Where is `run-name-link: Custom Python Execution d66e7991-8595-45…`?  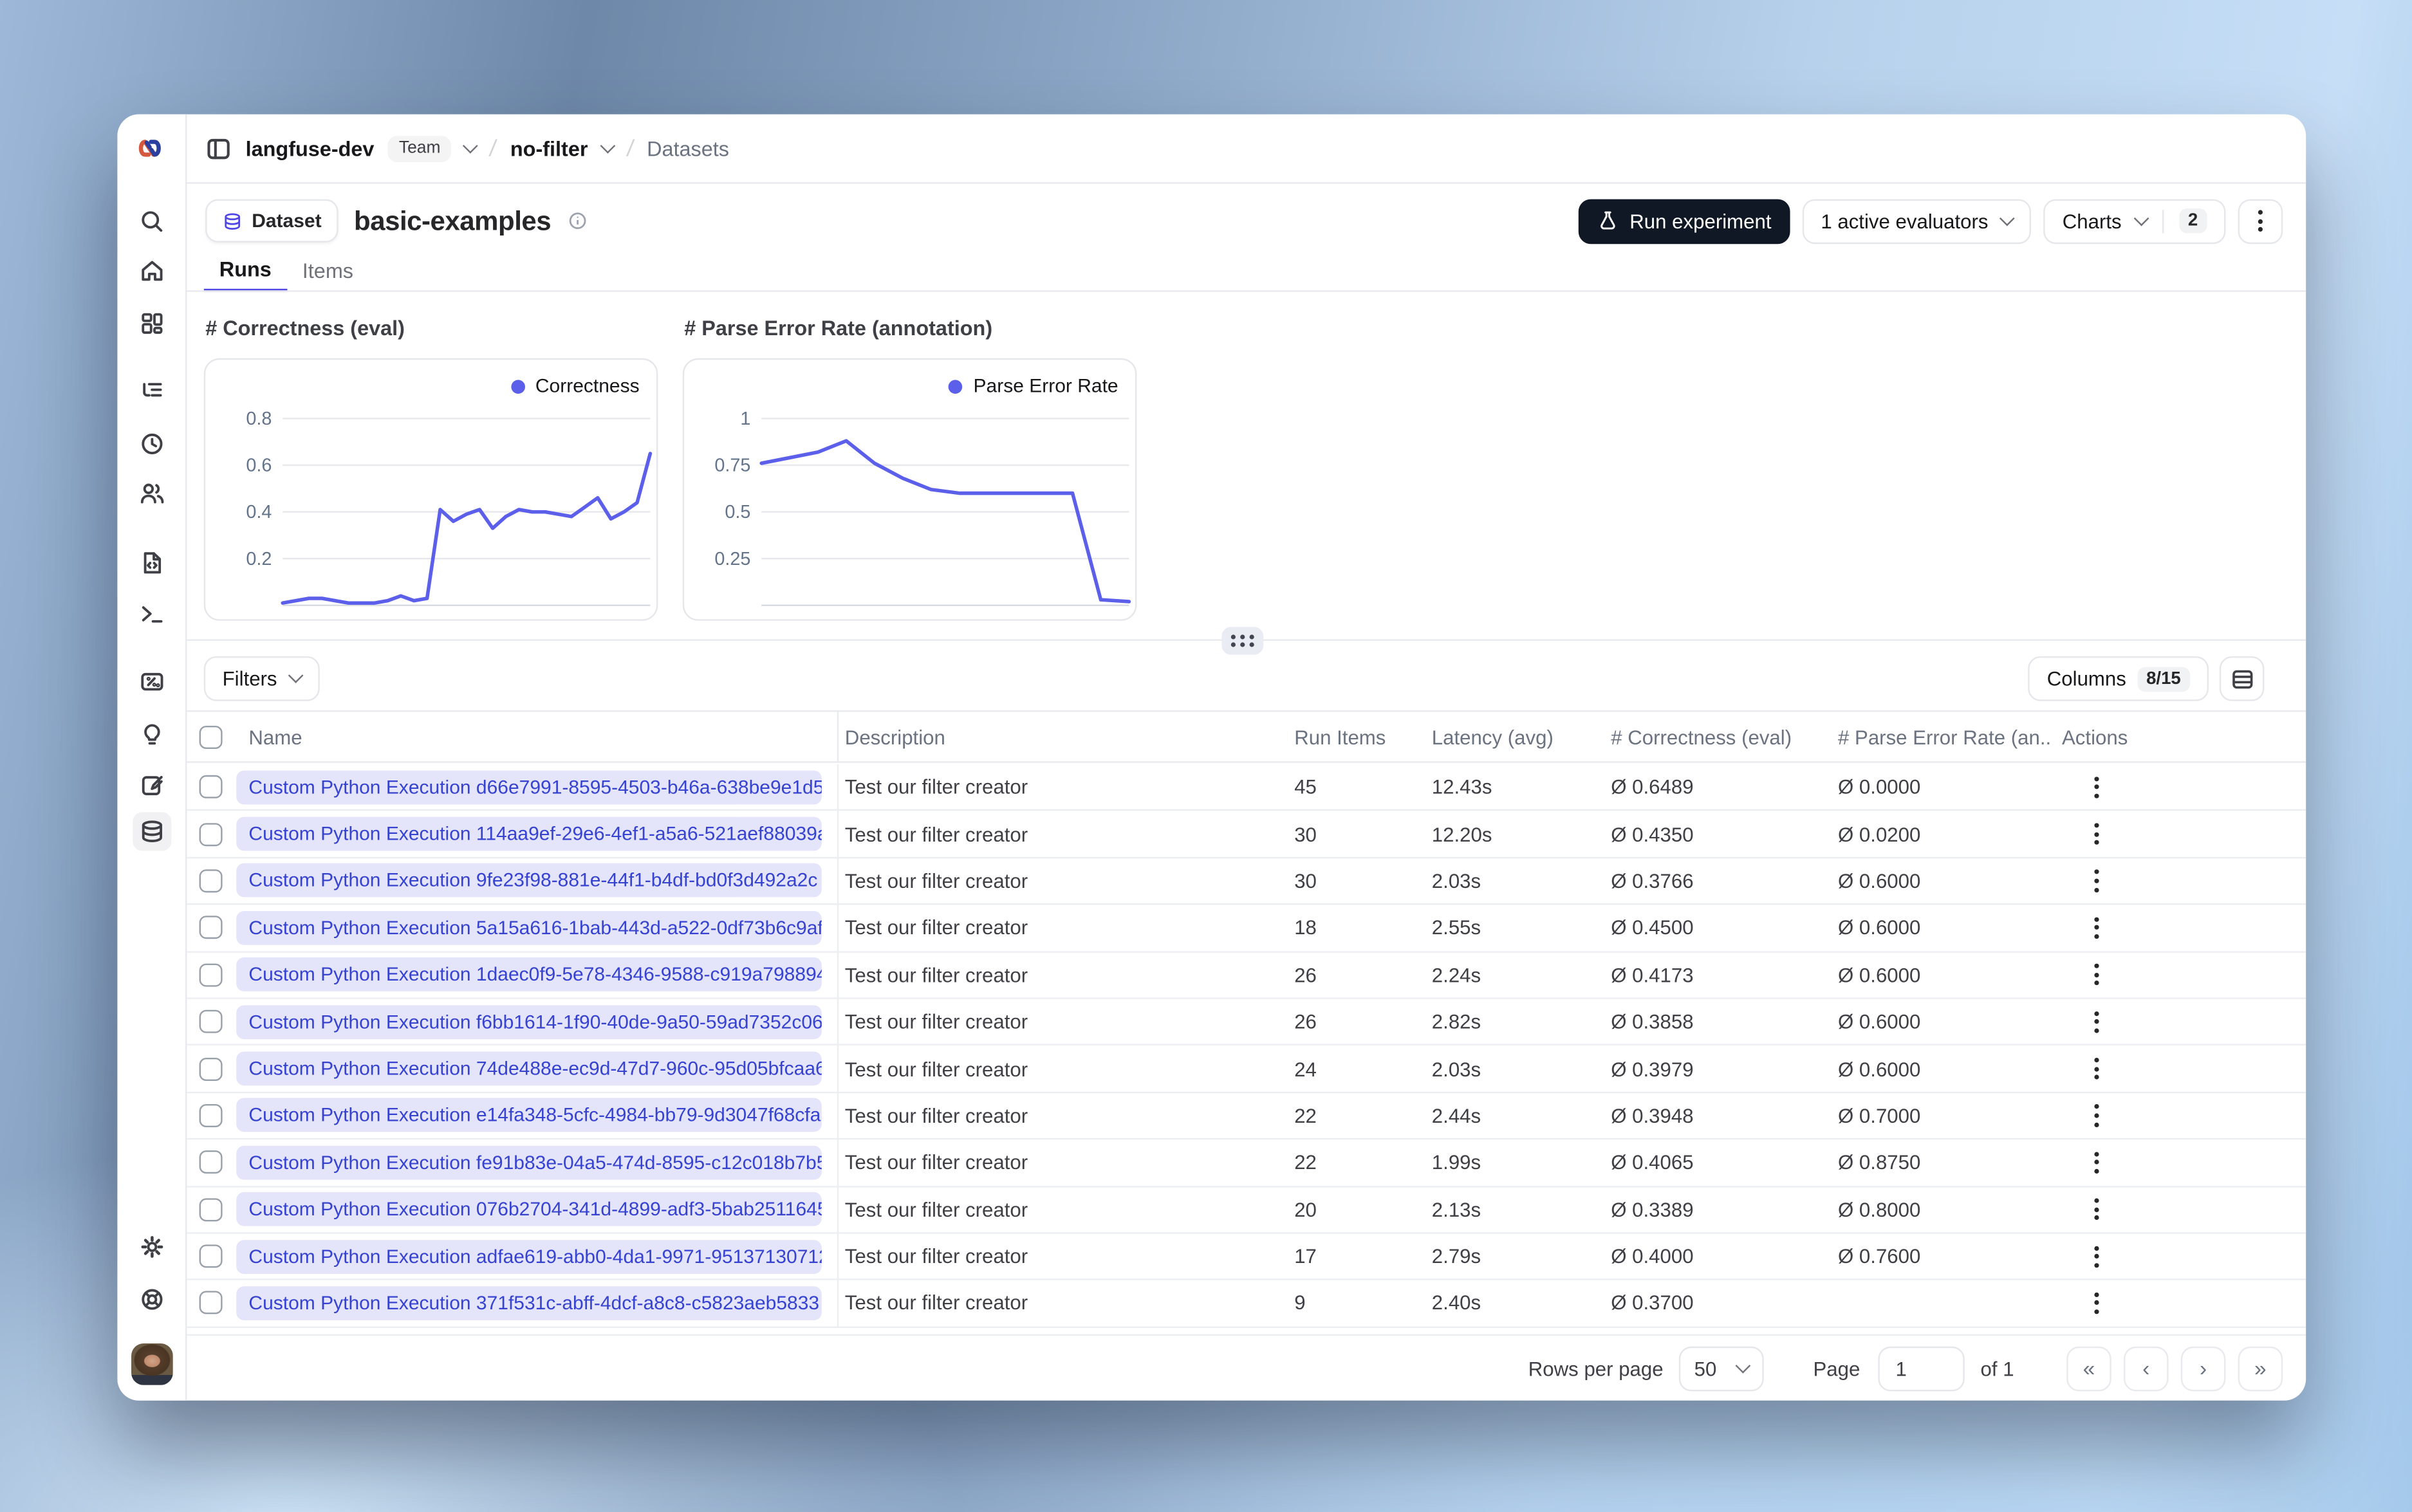
run-name-link: Custom Python Execution d66e7991-8595-45… is located at coordinates (529, 787).